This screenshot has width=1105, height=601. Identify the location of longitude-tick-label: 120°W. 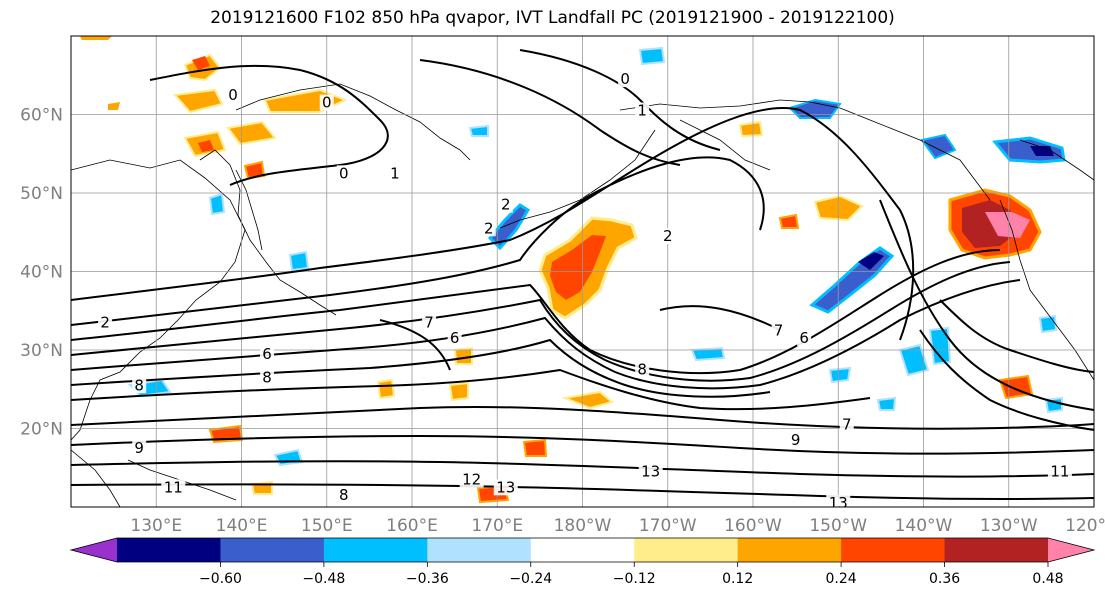
(1085, 526).